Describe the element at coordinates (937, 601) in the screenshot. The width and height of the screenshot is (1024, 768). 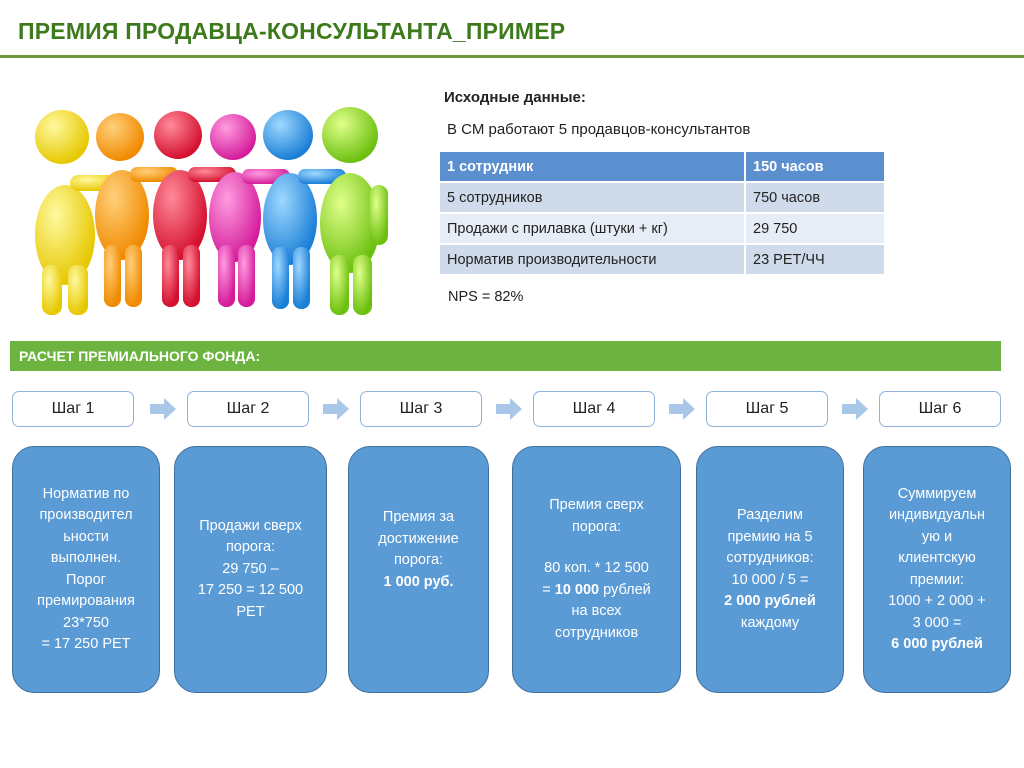
I see `card-line: 1000 + 2 000 +` at that location.